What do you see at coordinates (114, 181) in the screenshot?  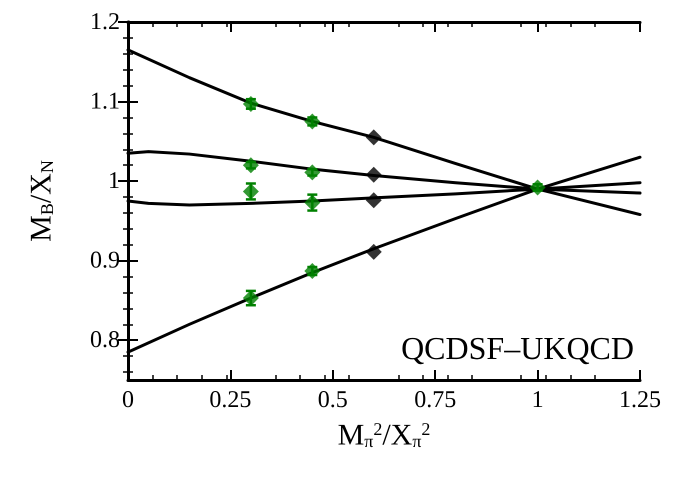 I see `y-tick-label: 1` at bounding box center [114, 181].